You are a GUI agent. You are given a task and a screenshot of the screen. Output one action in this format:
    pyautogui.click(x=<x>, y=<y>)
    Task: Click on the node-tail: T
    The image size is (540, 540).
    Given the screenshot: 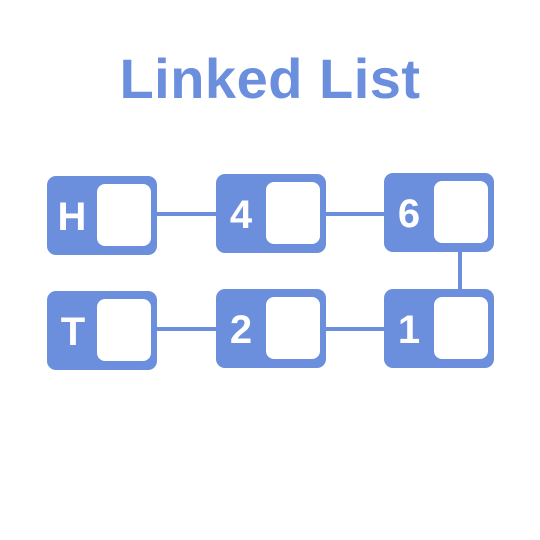 What is the action you would take?
    pyautogui.click(x=102, y=330)
    